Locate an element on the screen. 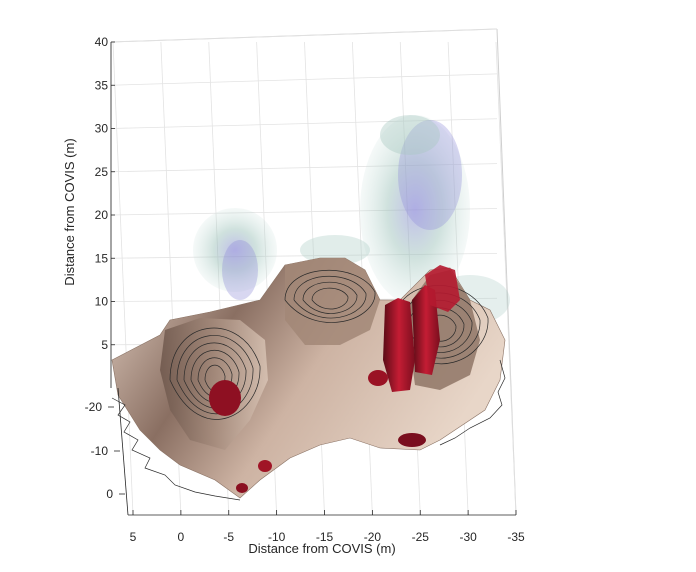 This screenshot has height=572, width=696. x-tick-label: 5 is located at coordinates (133, 537).